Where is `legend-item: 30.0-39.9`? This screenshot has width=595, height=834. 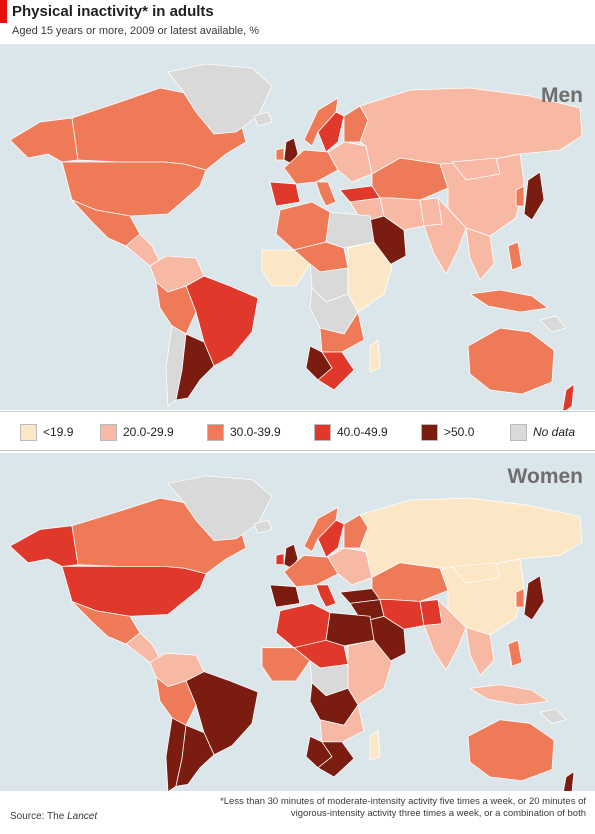
legend-item: 30.0-39.9 is located at coordinates (244, 432).